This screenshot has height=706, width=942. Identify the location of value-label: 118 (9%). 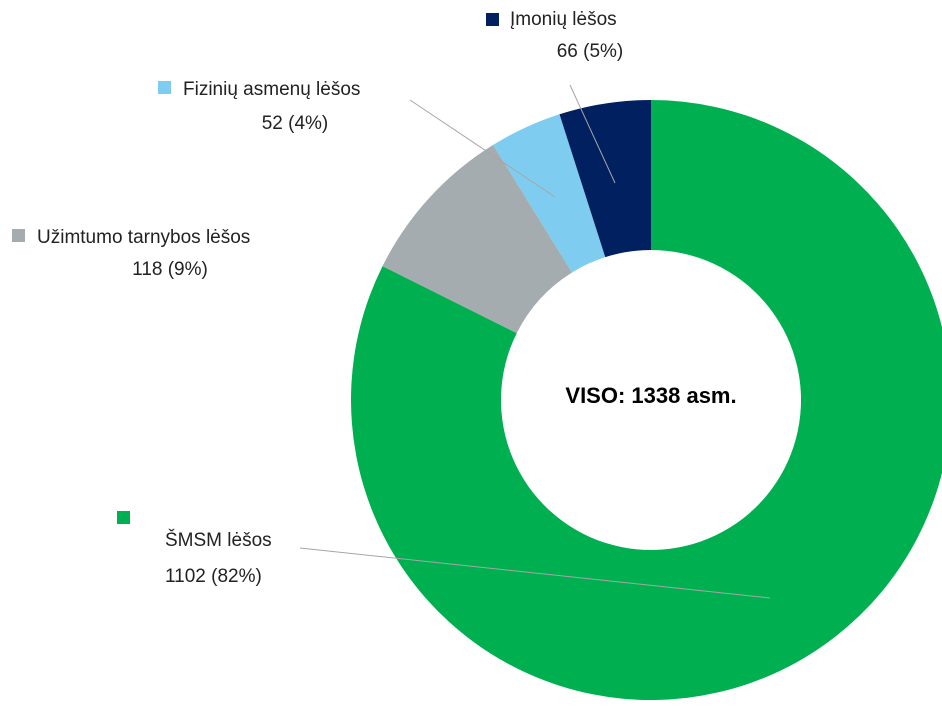
(170, 269).